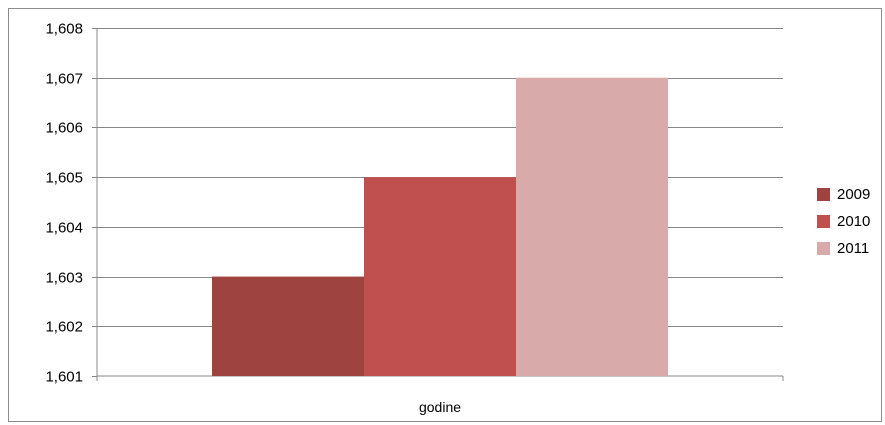 The image size is (885, 425). Describe the element at coordinates (64, 377) in the screenshot. I see `y-tick-label: 1,601` at that location.